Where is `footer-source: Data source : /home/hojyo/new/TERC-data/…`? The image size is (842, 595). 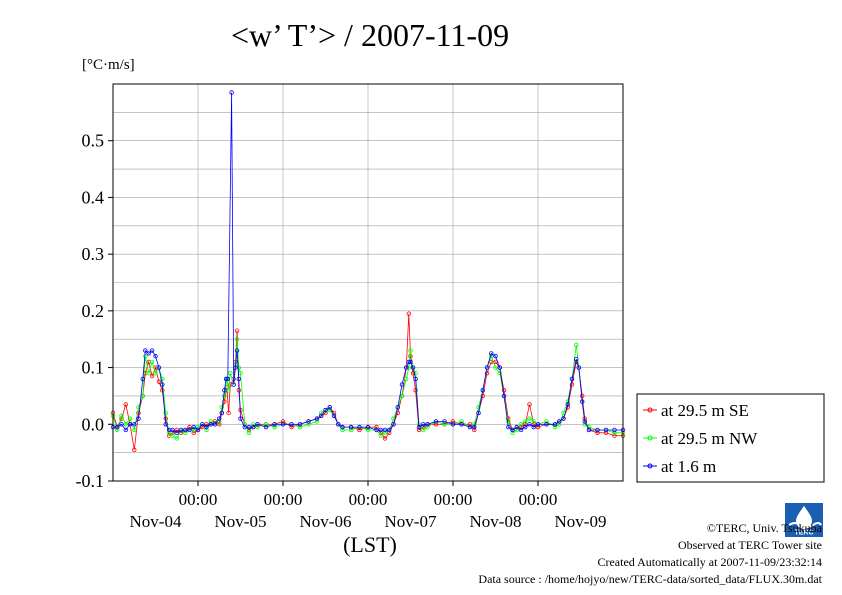
footer-source: Data source : /home/hojyo/new/TERC-data/… is located at coordinates (650, 579).